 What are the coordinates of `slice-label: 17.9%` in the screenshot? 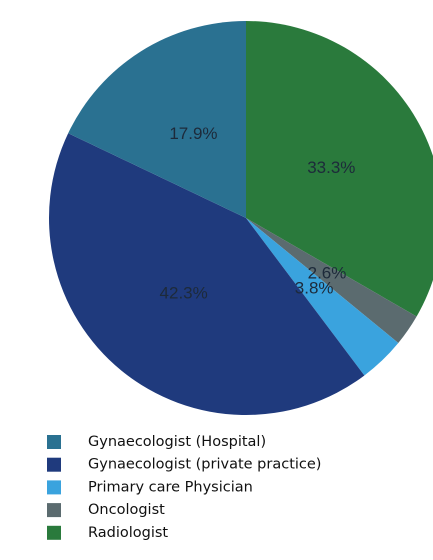 It's located at (193, 133).